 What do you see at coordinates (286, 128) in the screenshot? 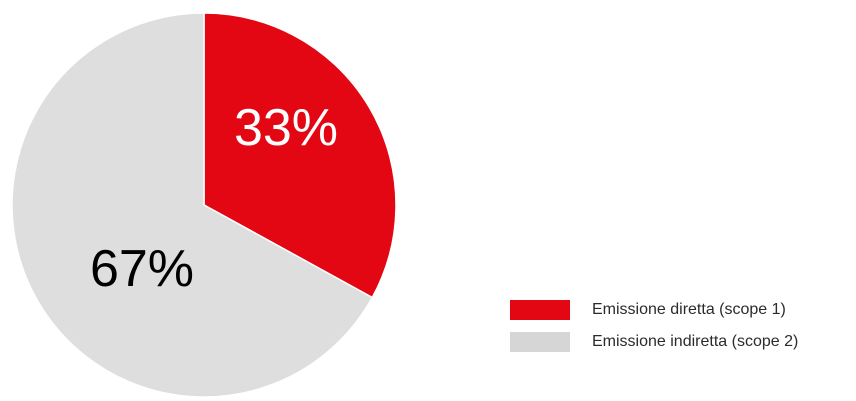
I see `pie-label-direct-emission: 33%` at bounding box center [286, 128].